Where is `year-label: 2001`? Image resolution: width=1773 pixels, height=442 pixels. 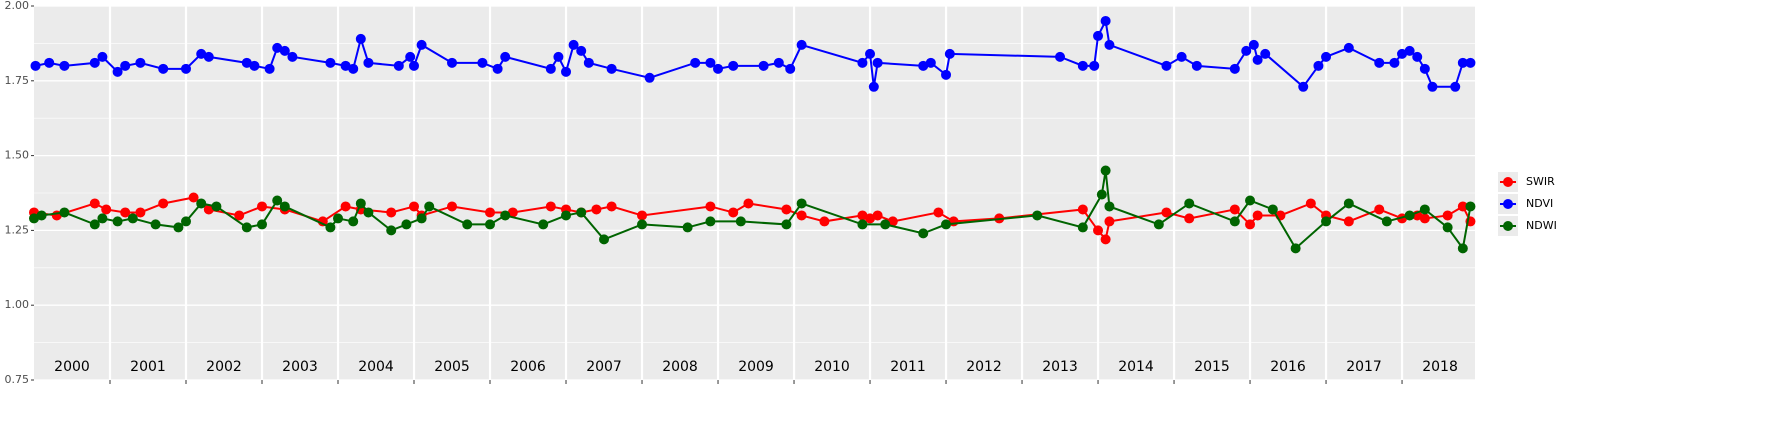 year-label: 2001 is located at coordinates (148, 367).